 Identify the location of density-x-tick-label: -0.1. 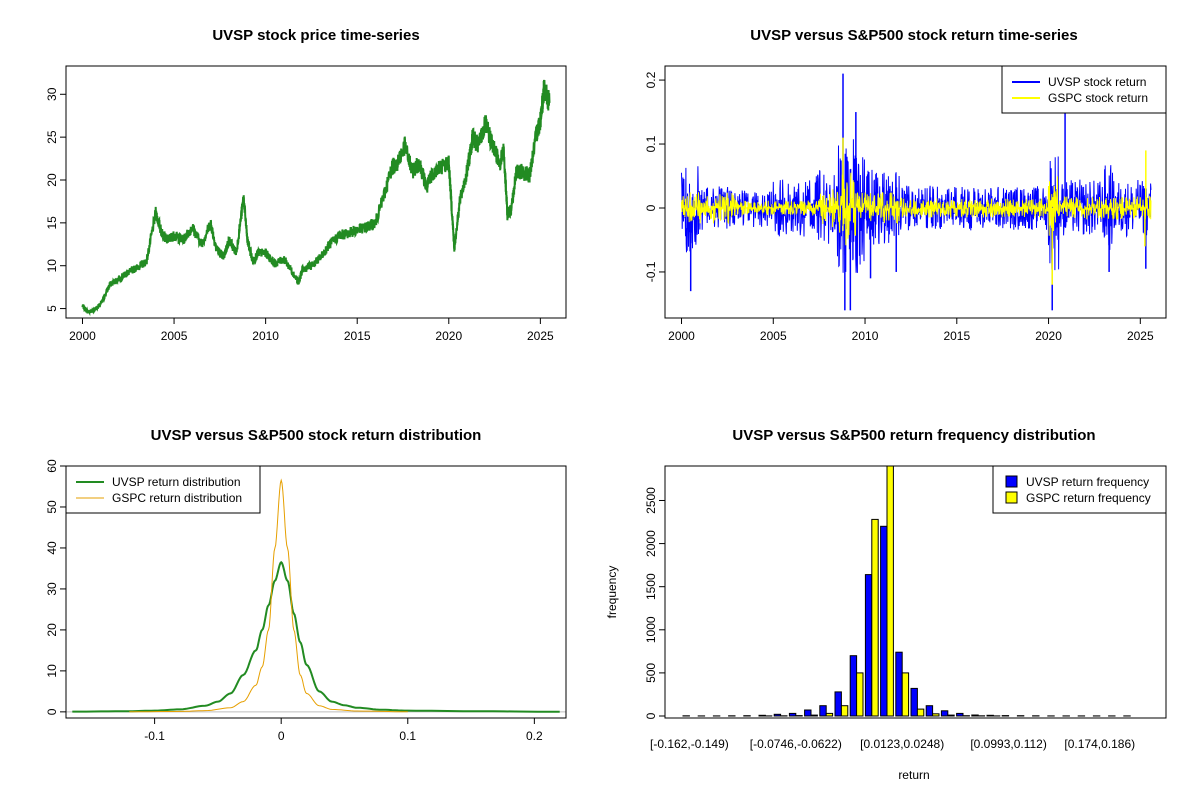
(154, 736).